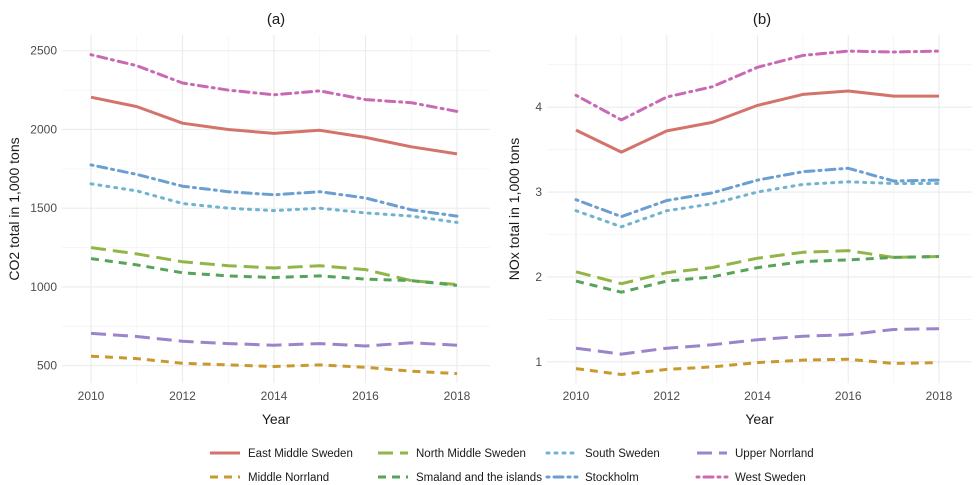 Image resolution: width=980 pixels, height=485 pixels. What do you see at coordinates (612, 478) in the screenshot?
I see `legend-label: Stockholm` at bounding box center [612, 478].